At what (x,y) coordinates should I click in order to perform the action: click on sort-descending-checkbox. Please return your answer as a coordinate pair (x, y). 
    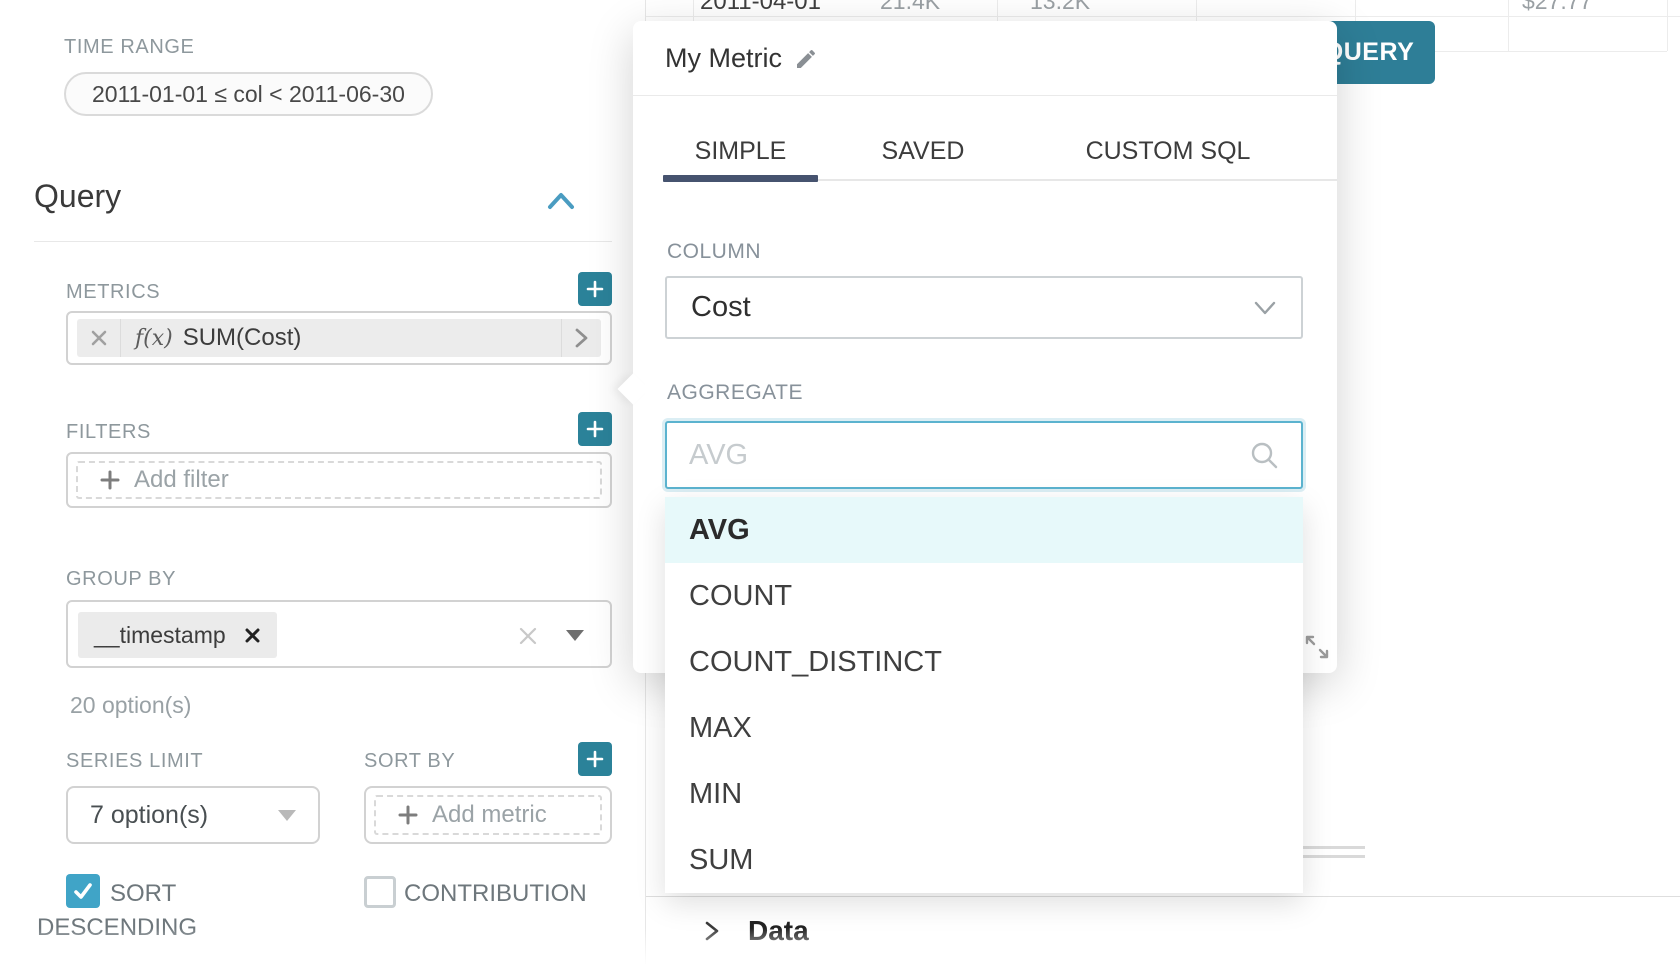
    Looking at the image, I should click on (83, 891).